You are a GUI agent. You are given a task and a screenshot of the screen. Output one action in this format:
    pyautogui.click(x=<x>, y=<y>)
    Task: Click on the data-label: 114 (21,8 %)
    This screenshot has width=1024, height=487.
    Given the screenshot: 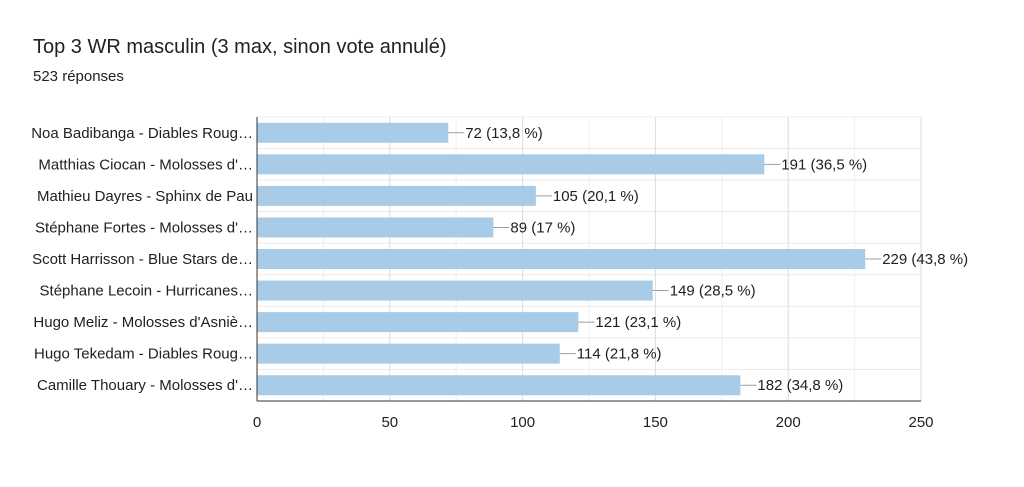 What is the action you would take?
    pyautogui.click(x=619, y=354)
    